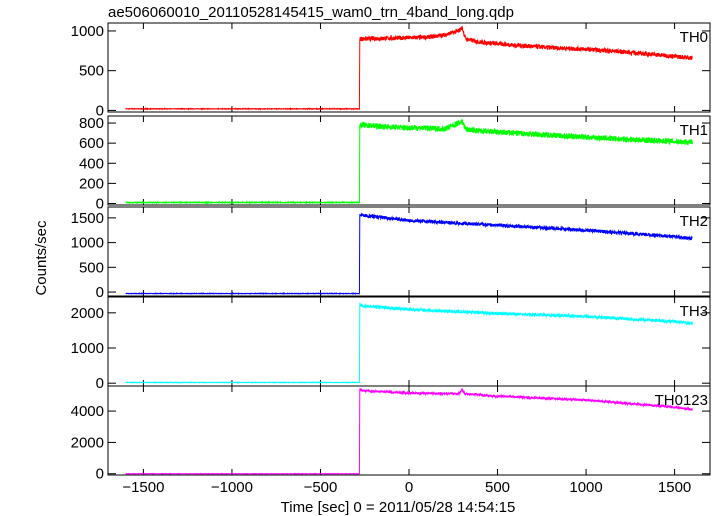  What do you see at coordinates (232, 487) in the screenshot?
I see `x-tick-label: −1000` at bounding box center [232, 487].